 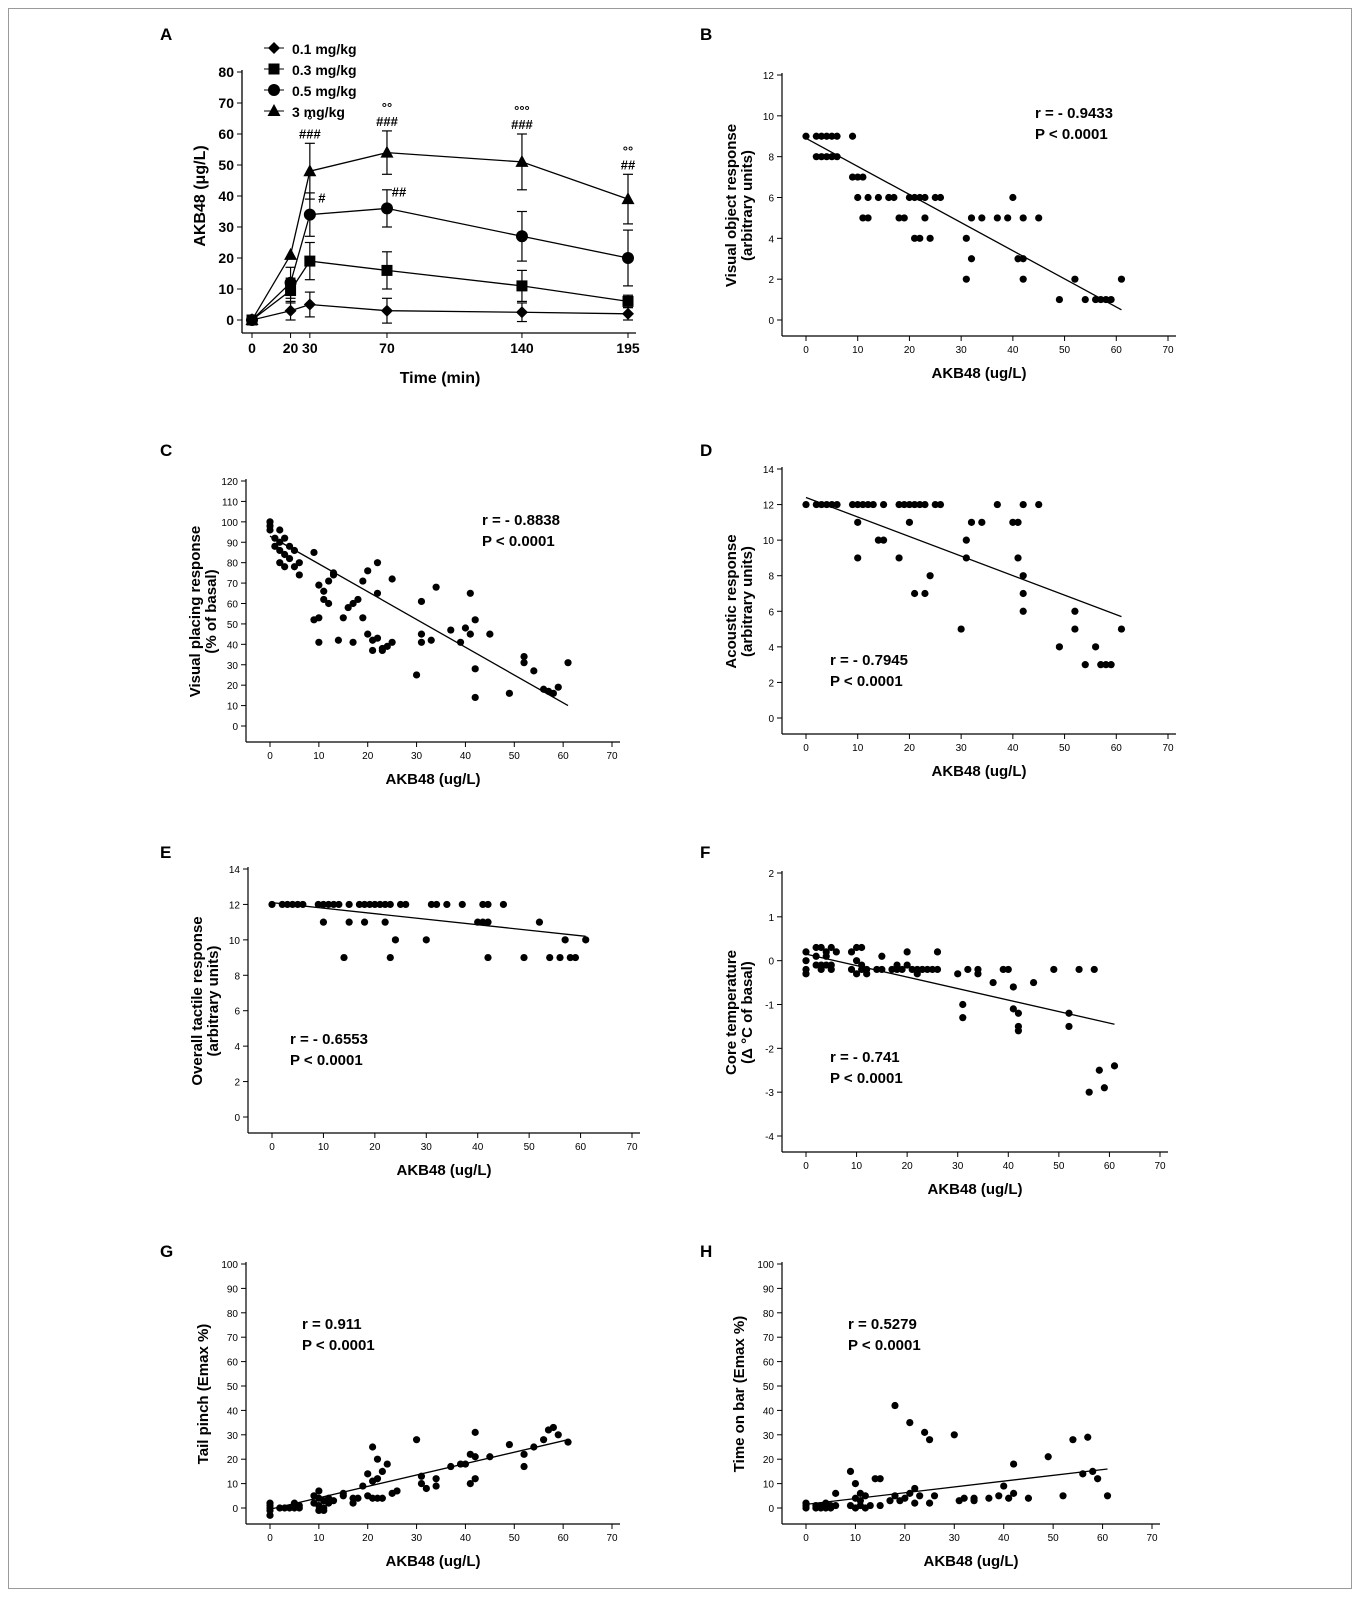 I want to click on panel-e-ytick-label: 12, so click(x=235, y=905).